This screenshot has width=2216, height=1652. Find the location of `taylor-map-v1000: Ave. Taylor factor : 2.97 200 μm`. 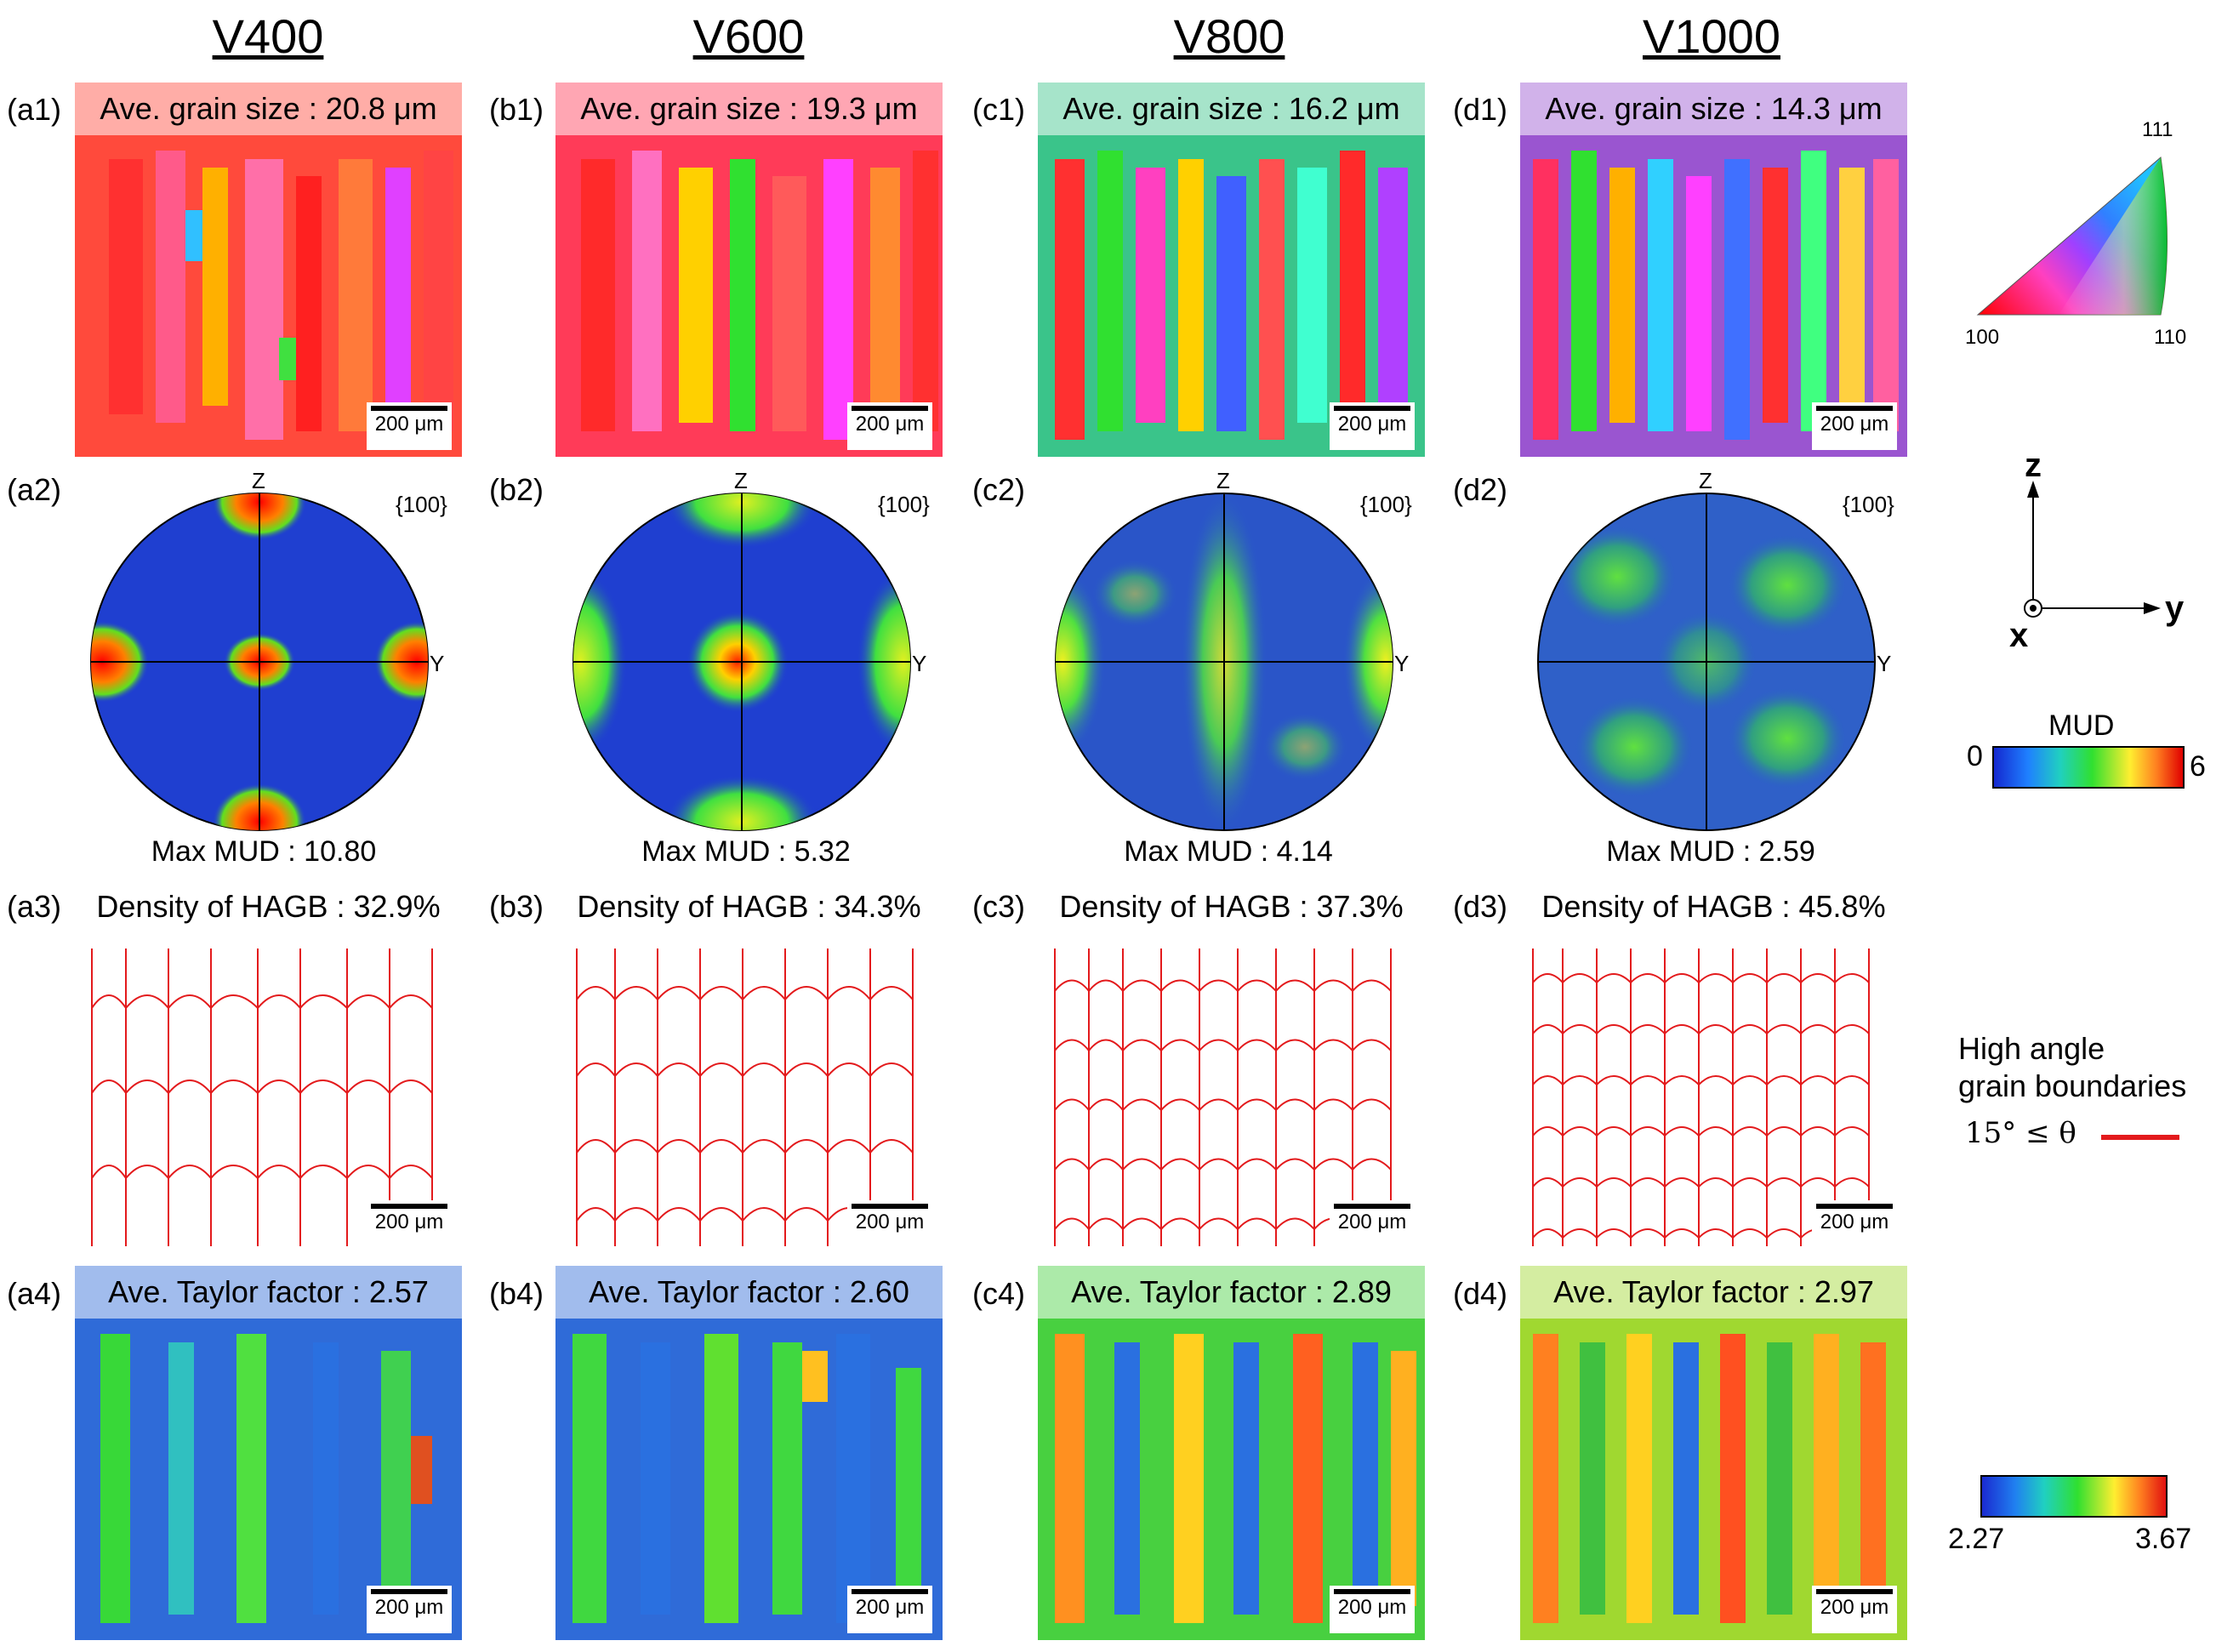

taylor-map-v1000: Ave. Taylor factor : 2.97 200 μm is located at coordinates (1714, 1453).